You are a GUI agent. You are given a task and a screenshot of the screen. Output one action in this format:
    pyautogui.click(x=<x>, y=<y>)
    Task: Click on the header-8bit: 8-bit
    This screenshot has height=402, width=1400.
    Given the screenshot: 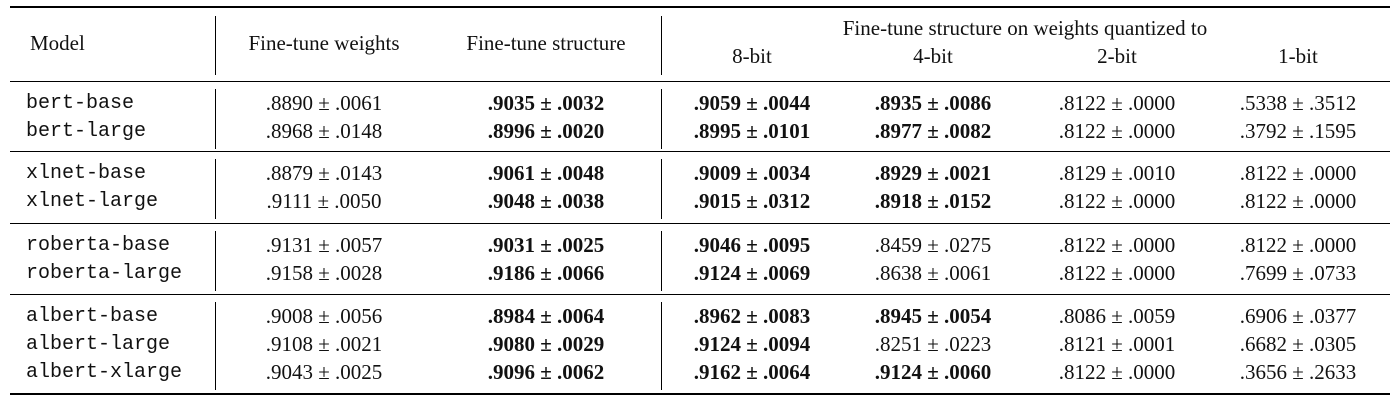 What is the action you would take?
    pyautogui.click(x=752, y=56)
    